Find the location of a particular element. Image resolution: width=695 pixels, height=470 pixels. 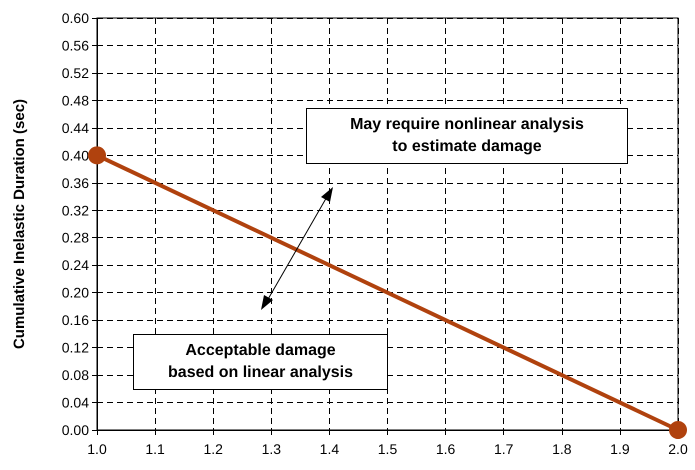

y-tick-label: 0.44 is located at coordinates (76, 128).